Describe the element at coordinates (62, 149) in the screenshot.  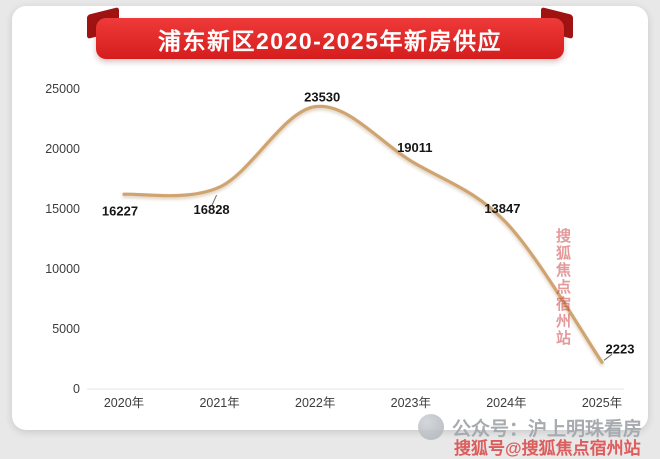
I see `y-tick-label: 20000` at that location.